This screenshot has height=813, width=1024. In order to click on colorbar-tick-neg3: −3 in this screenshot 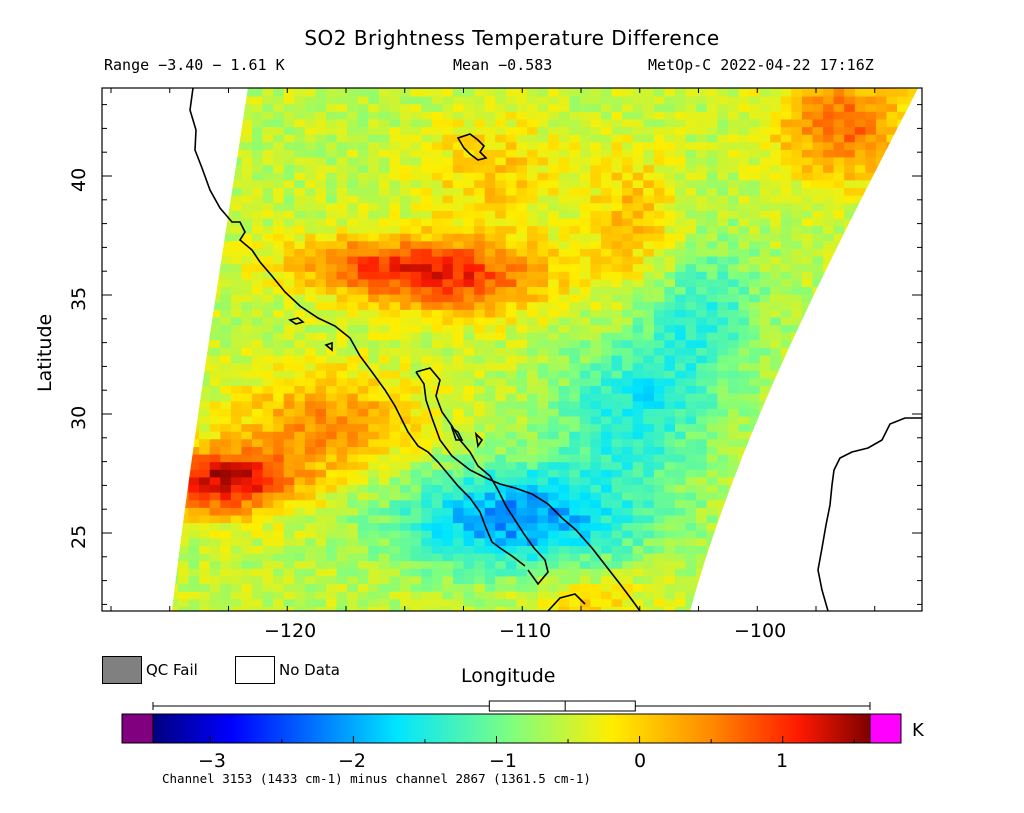, I will do `click(212, 761)`.